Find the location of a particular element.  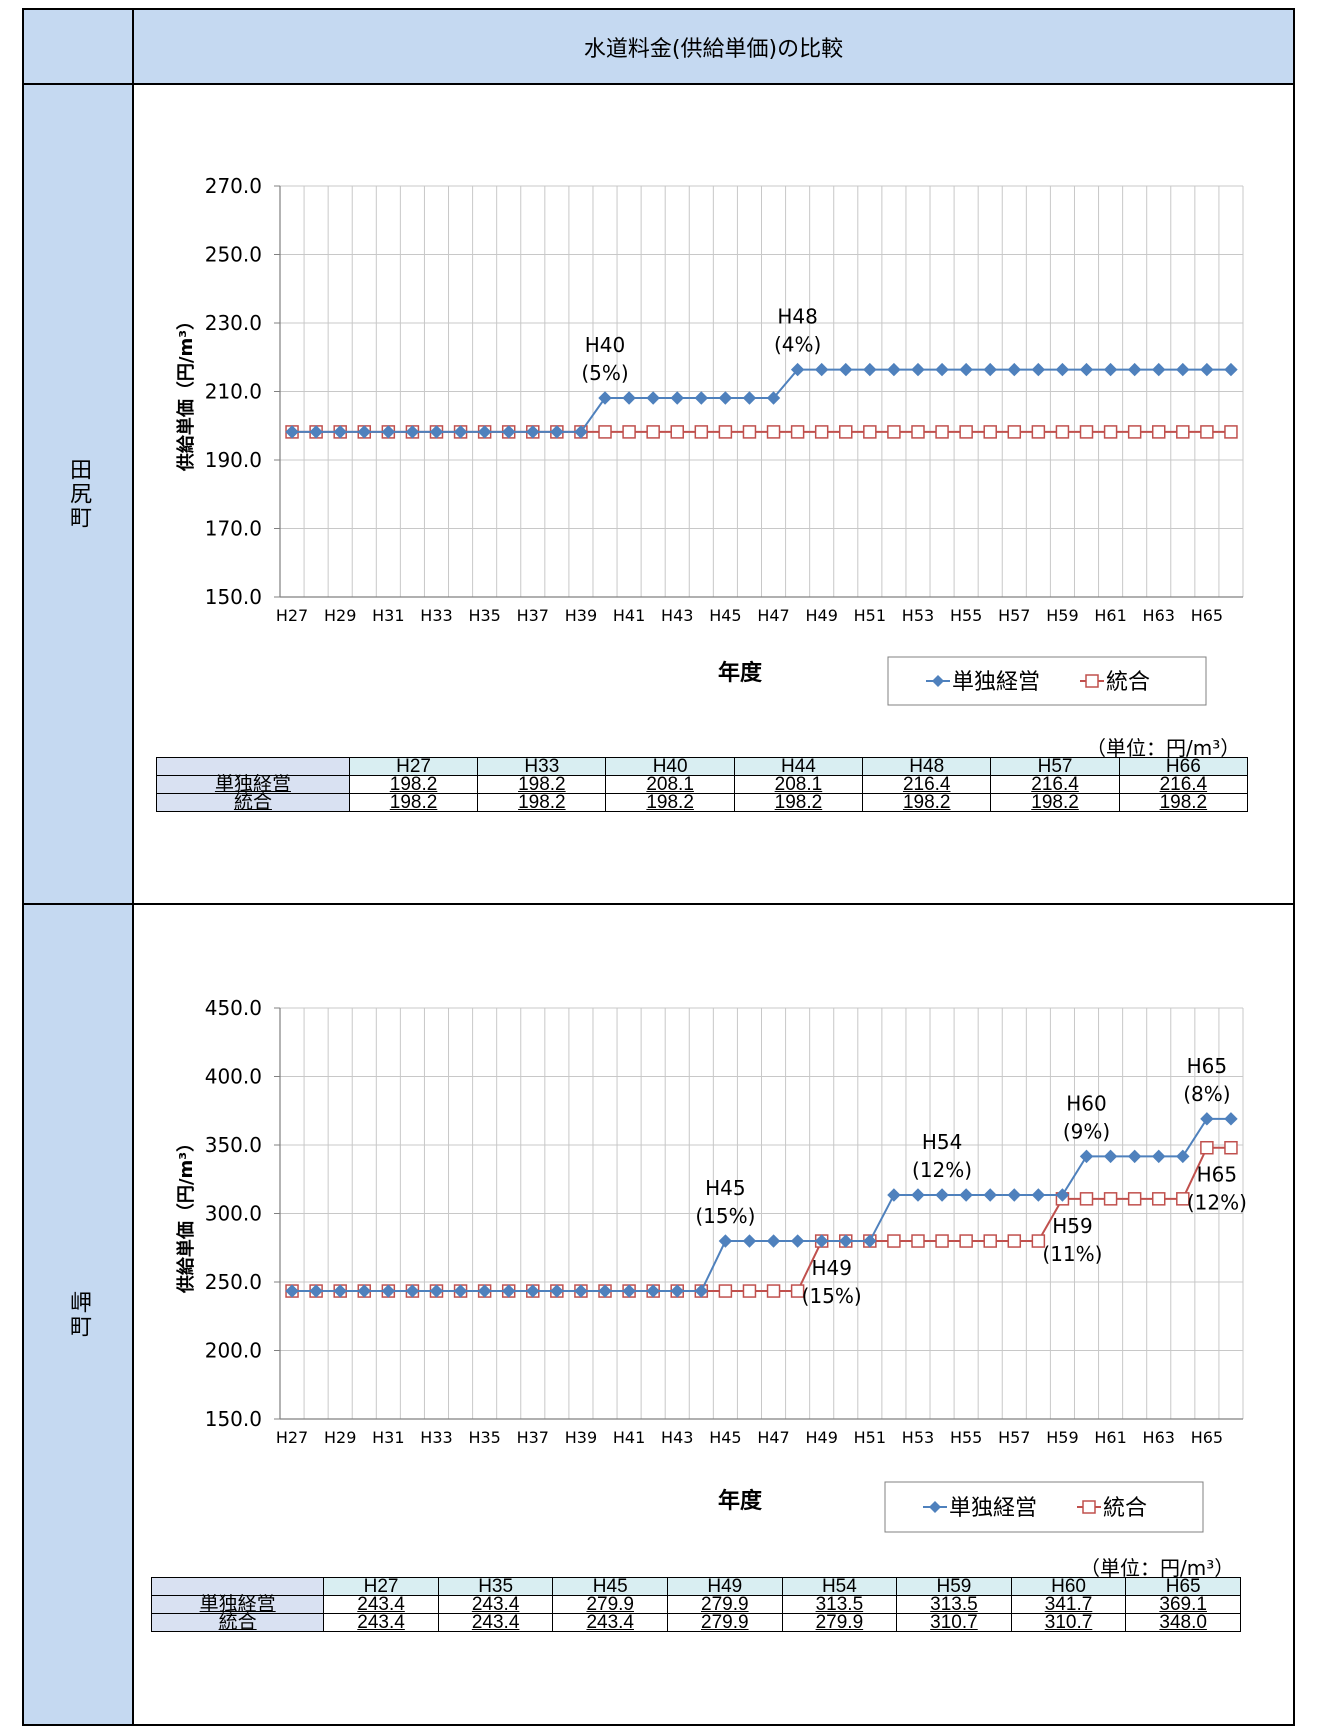

y-tick-label: 270.0 is located at coordinates (233, 186).